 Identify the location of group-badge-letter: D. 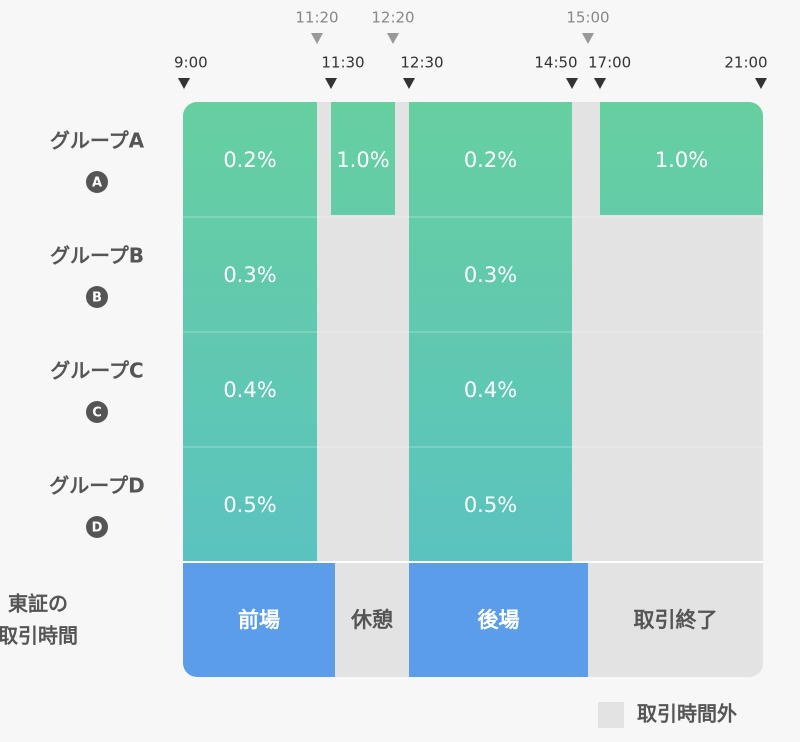
(97, 528).